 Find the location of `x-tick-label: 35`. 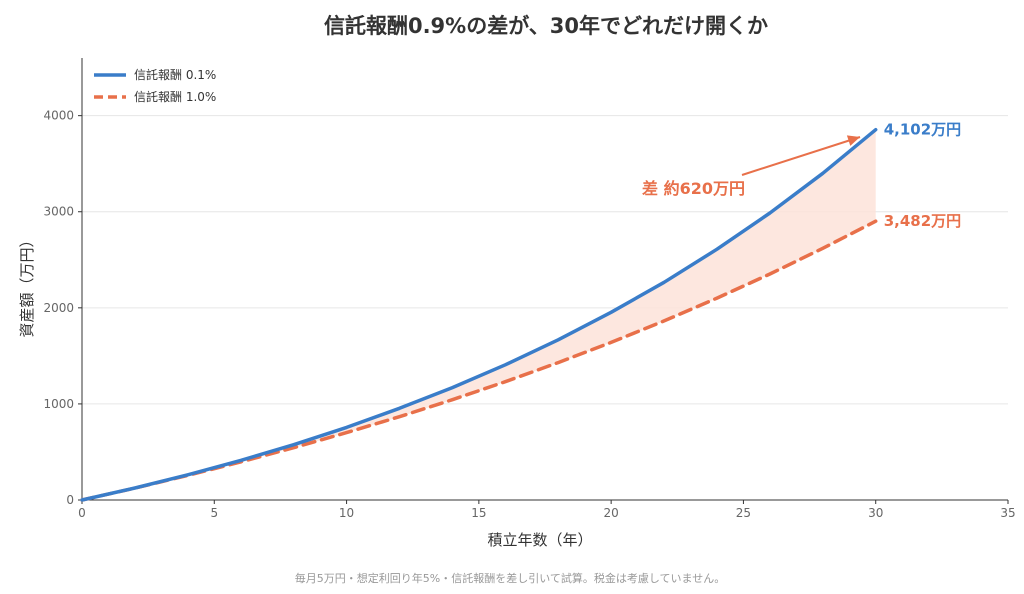

x-tick-label: 35 is located at coordinates (1007, 513).